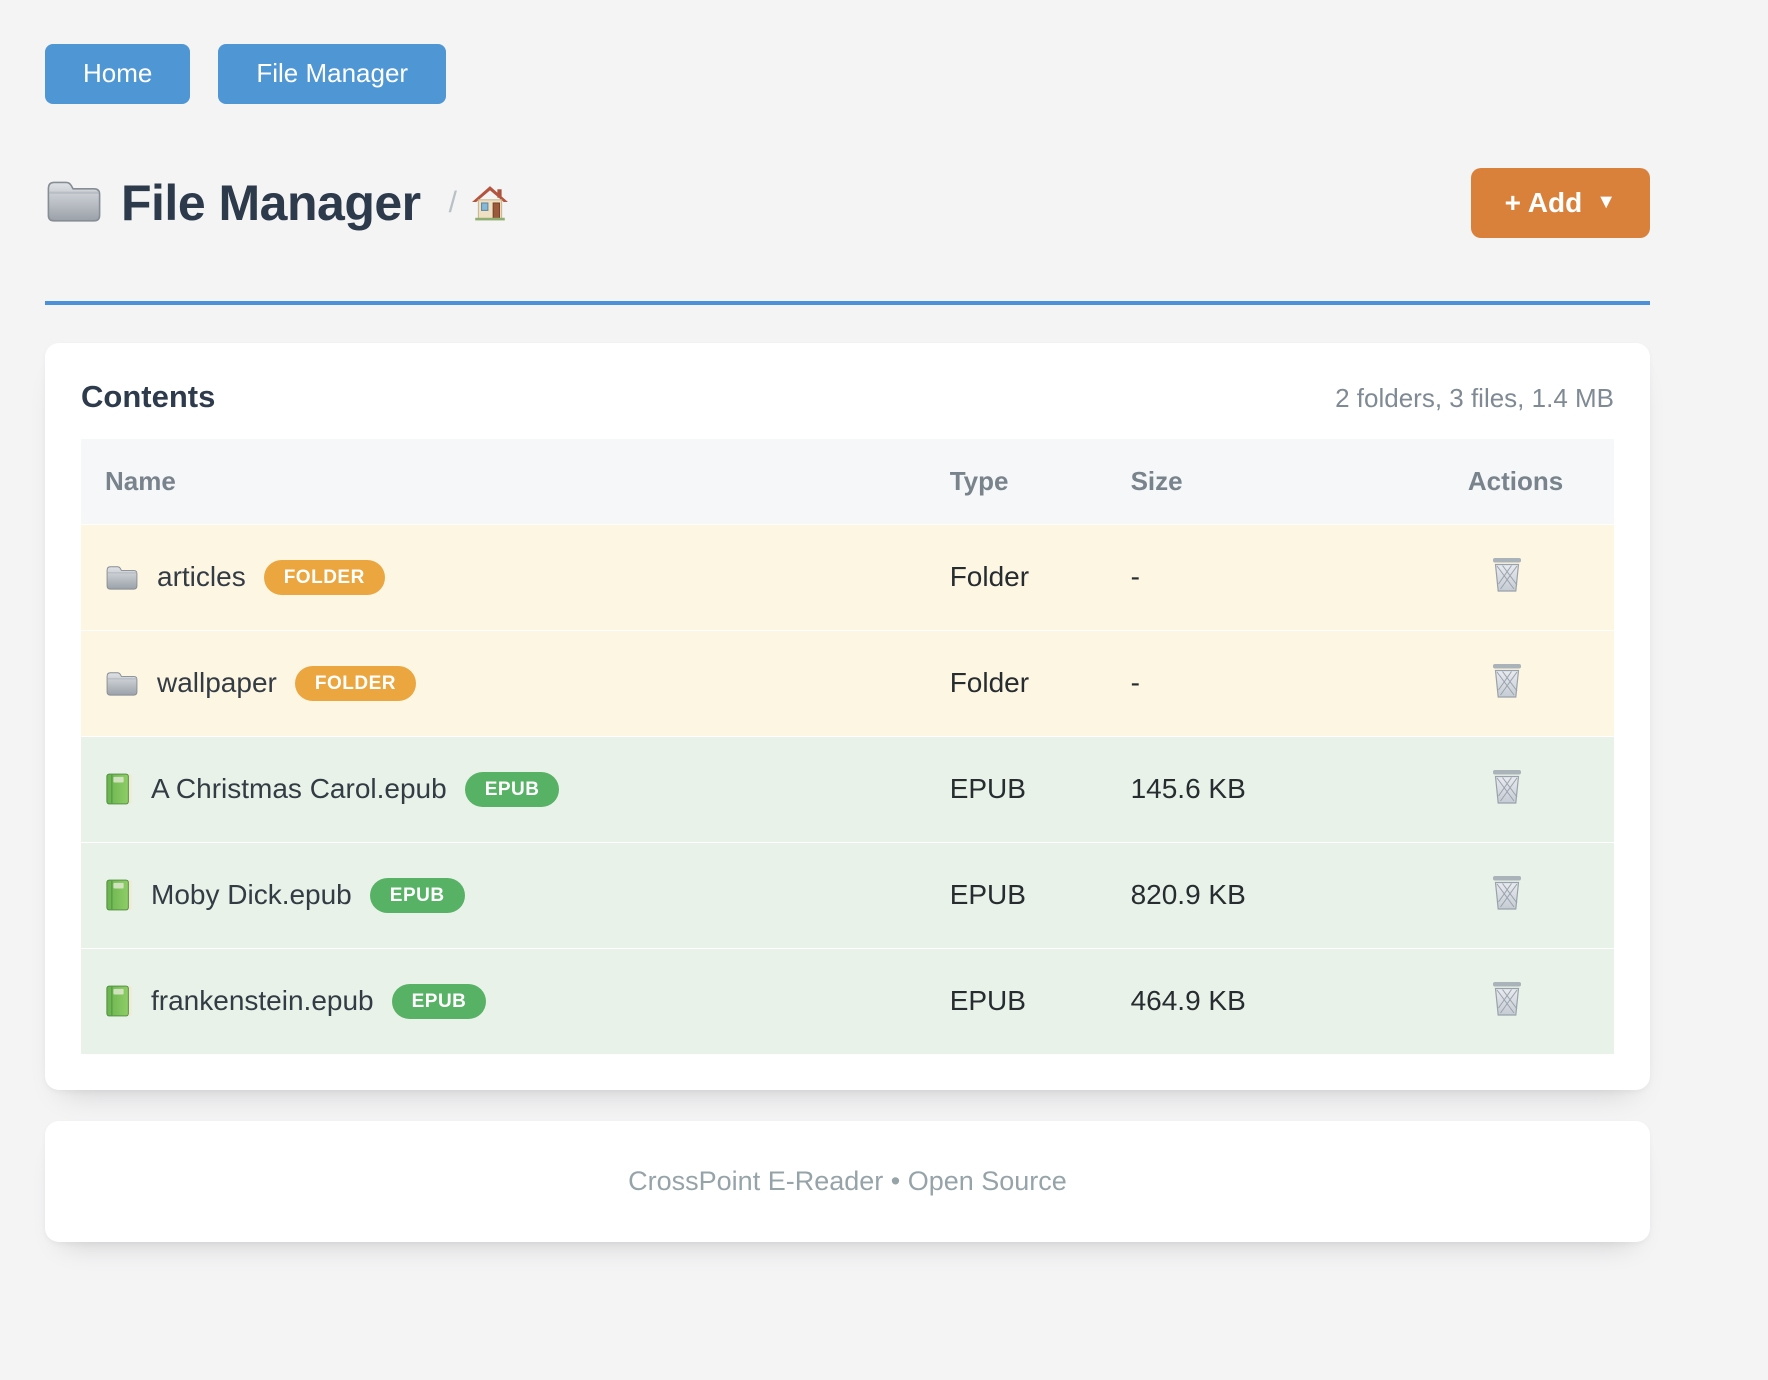  I want to click on footer-card: CrossPoint E-Reader • Open Source, so click(847, 1181).